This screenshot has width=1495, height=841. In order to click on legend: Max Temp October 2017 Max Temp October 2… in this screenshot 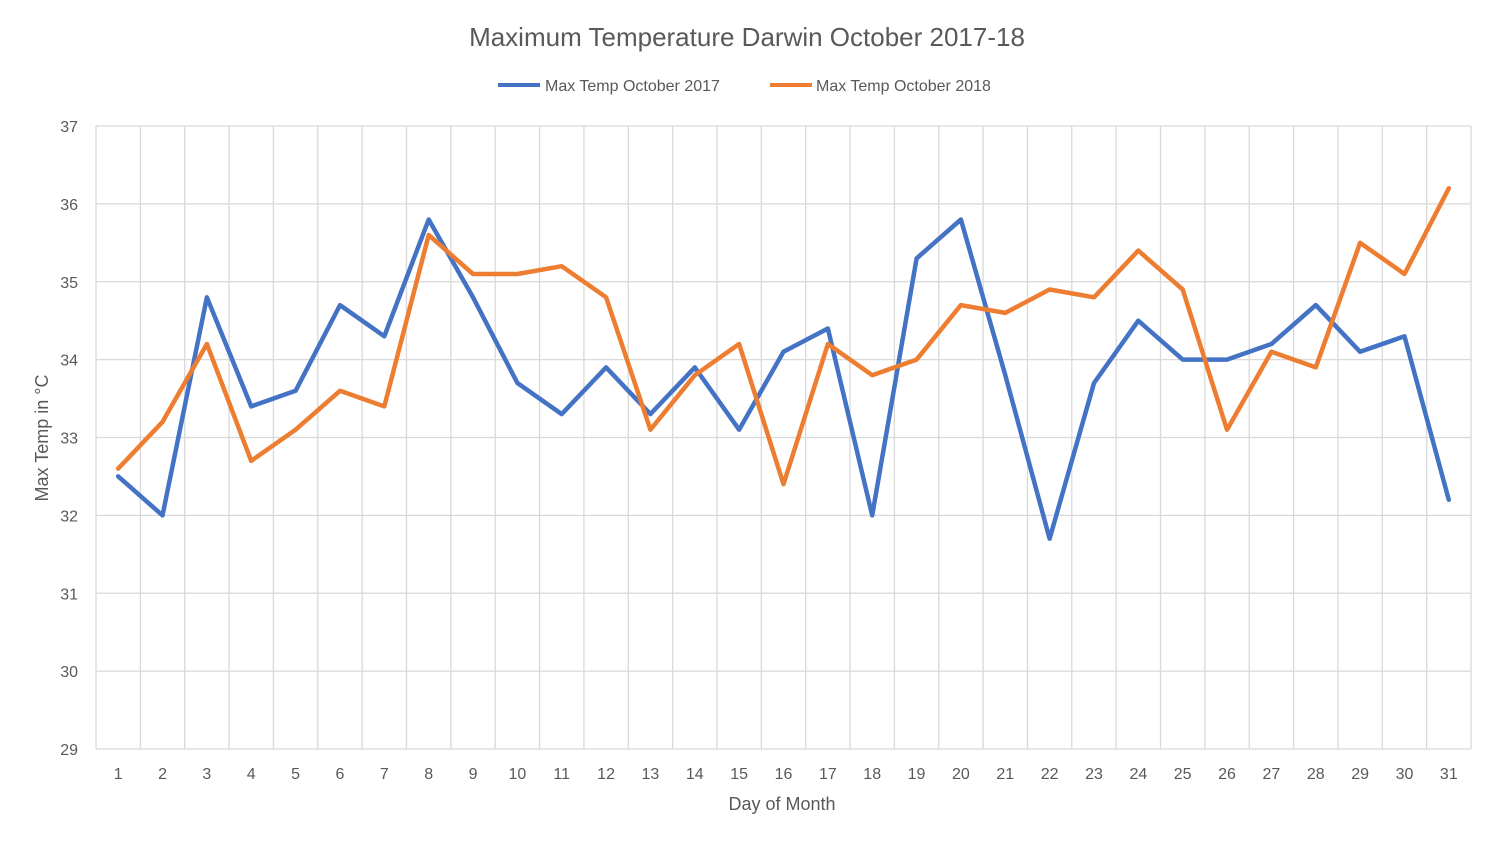, I will do `click(744, 86)`.